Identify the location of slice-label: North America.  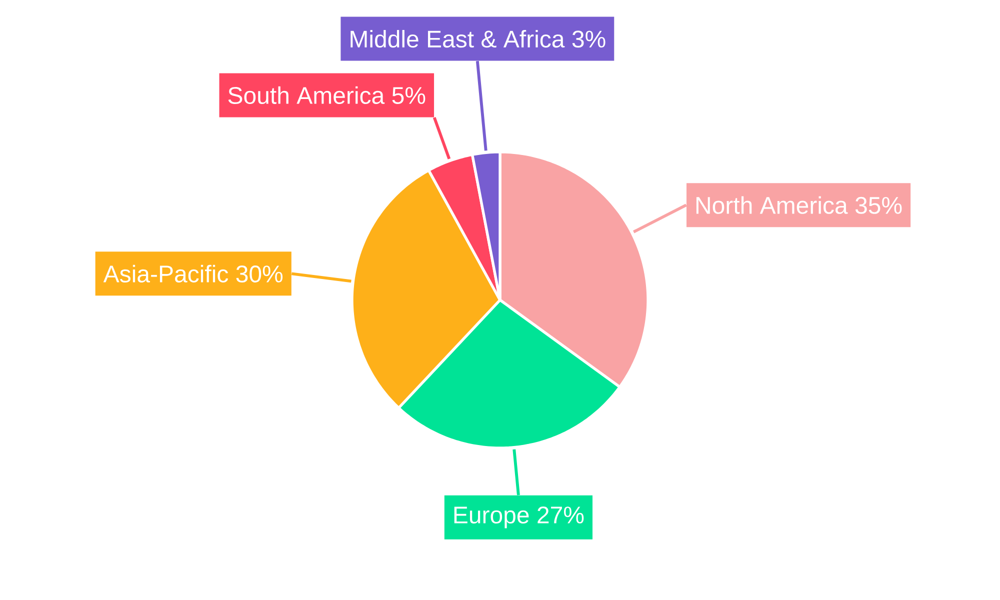
(772, 205).